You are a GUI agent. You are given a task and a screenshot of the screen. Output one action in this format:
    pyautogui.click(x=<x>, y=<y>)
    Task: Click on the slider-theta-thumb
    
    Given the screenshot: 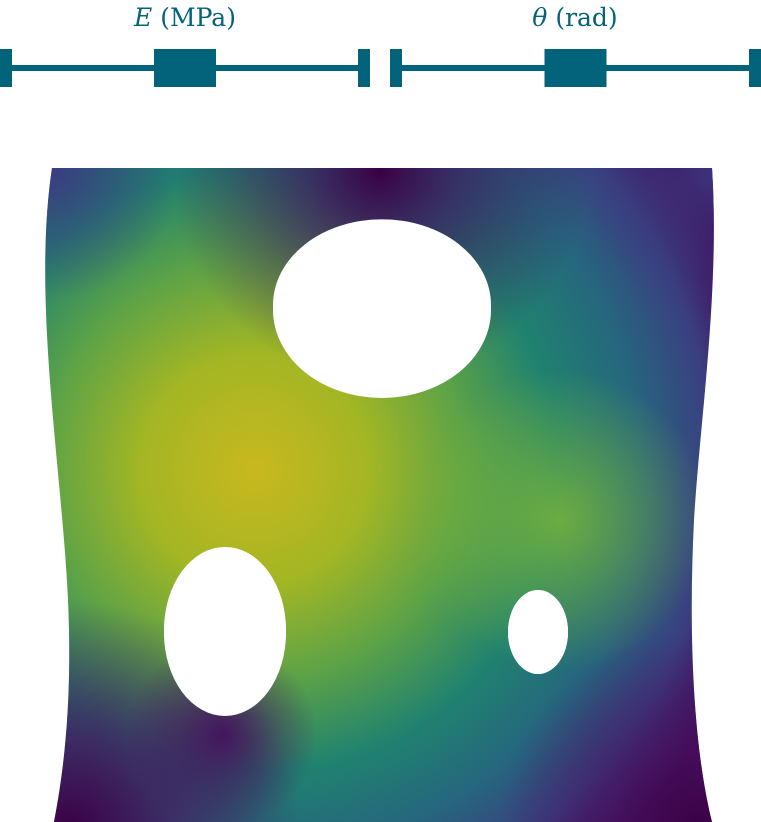 What is the action you would take?
    pyautogui.click(x=575, y=68)
    